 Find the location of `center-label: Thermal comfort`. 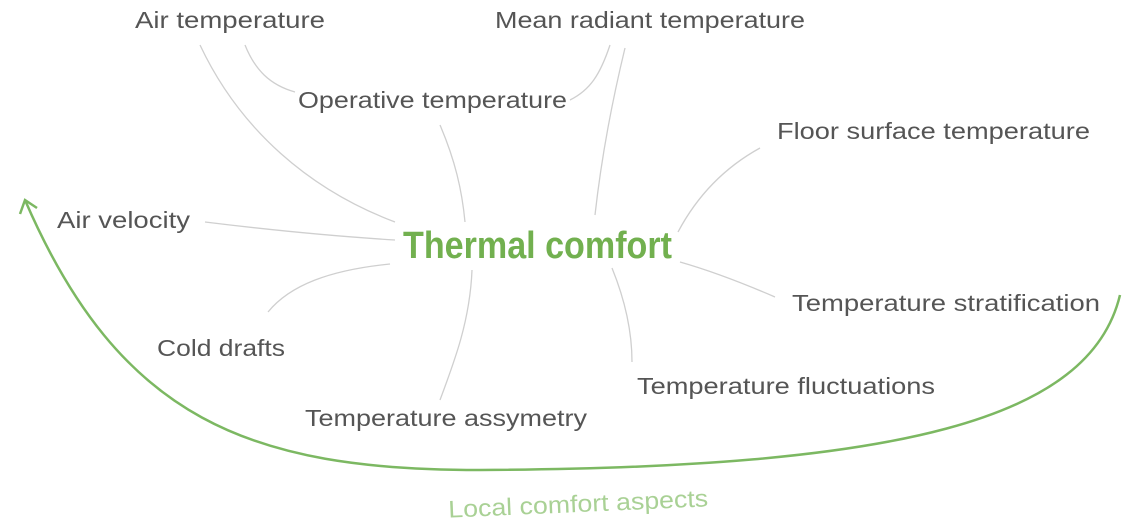

center-label: Thermal comfort is located at coordinates (537, 246).